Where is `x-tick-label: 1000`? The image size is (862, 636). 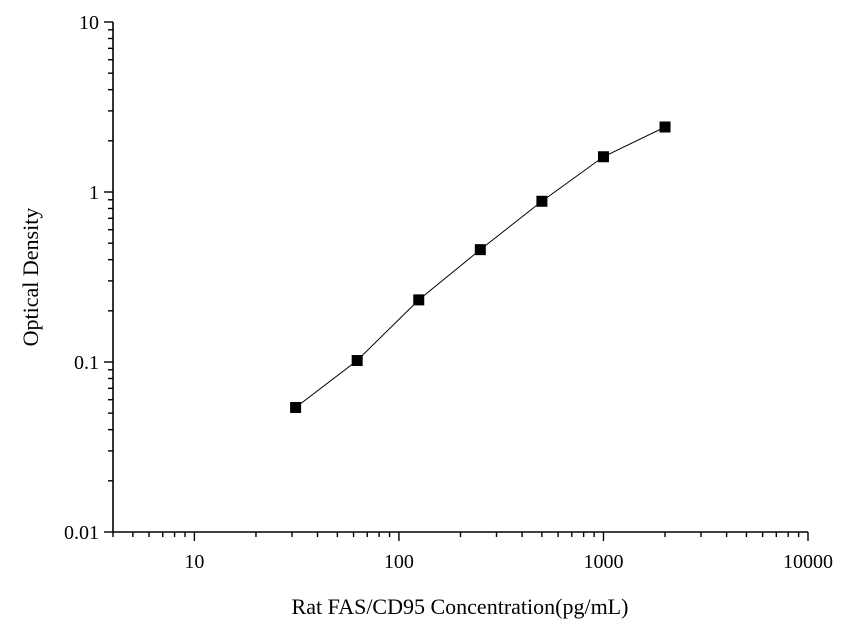
x-tick-label: 1000 is located at coordinates (603, 562).